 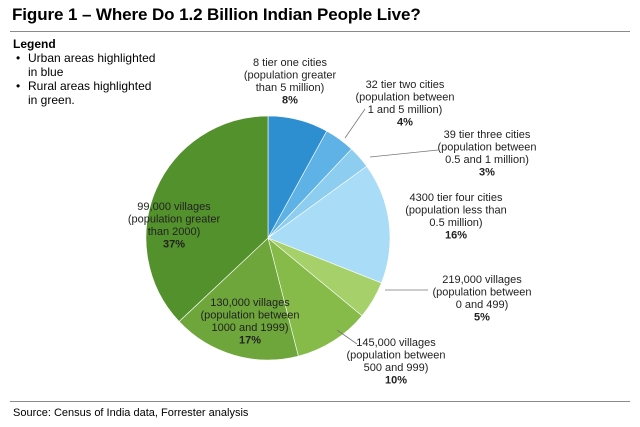 What do you see at coordinates (482, 305) in the screenshot?
I see `slice-label-line: 0 and 499)` at bounding box center [482, 305].